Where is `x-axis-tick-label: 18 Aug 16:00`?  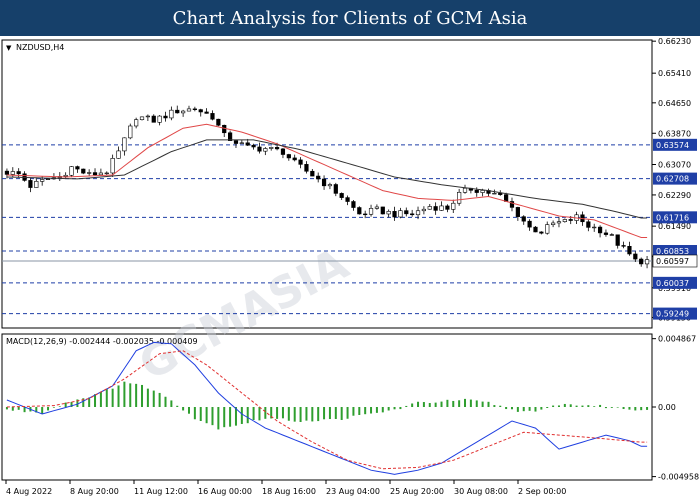 x-axis-tick-label: 18 Aug 16:00 is located at coordinates (289, 491).